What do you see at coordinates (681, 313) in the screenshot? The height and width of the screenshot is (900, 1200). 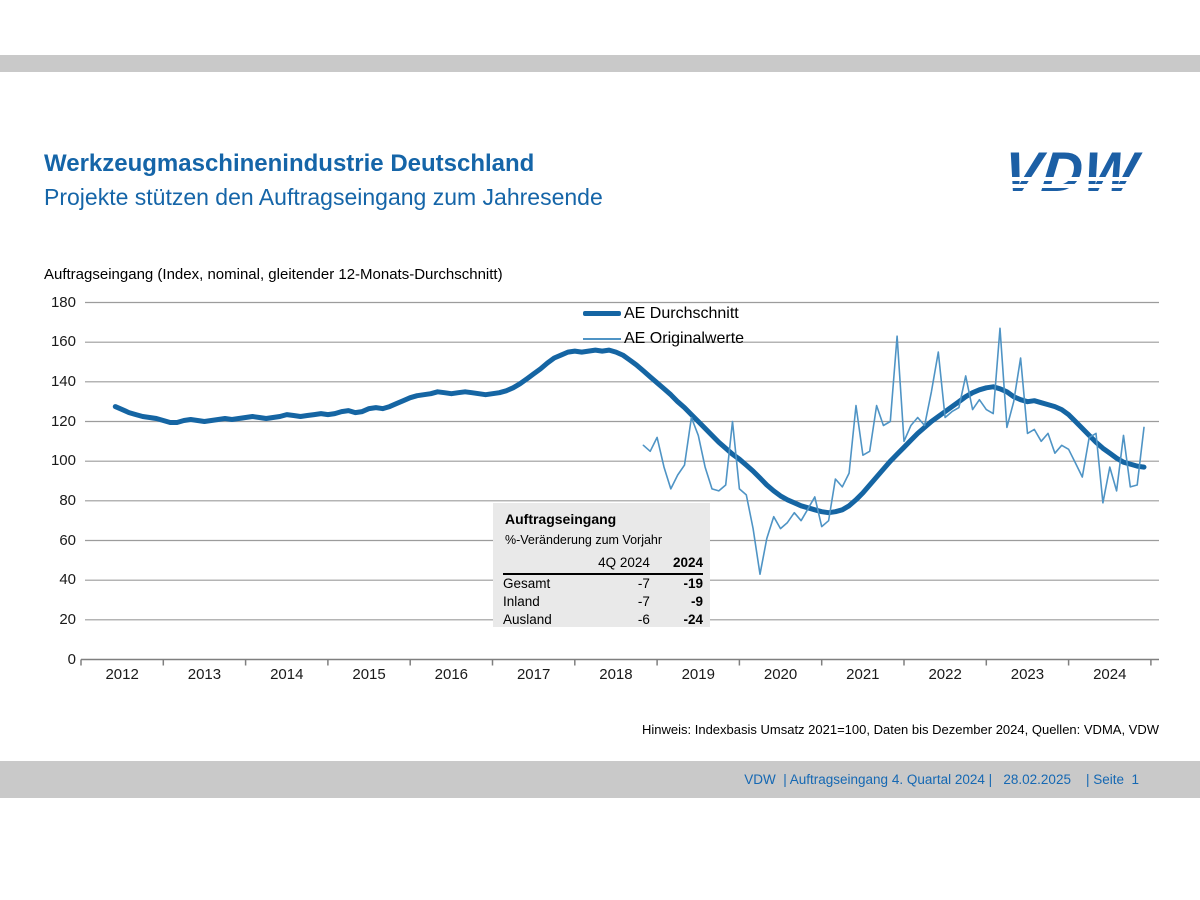 I see `legend-label: AE Durchschnitt` at bounding box center [681, 313].